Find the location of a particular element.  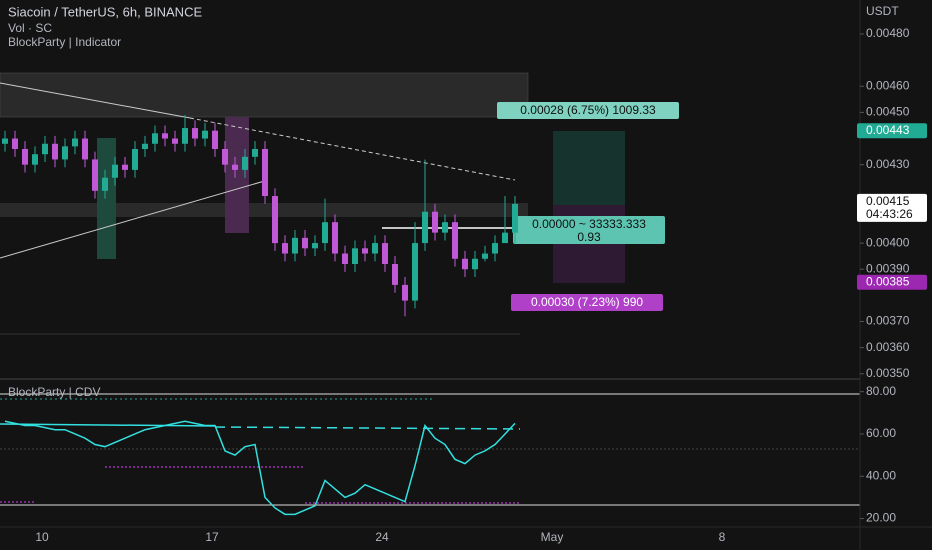

last-price-label: 0.00415 is located at coordinates (888, 201).